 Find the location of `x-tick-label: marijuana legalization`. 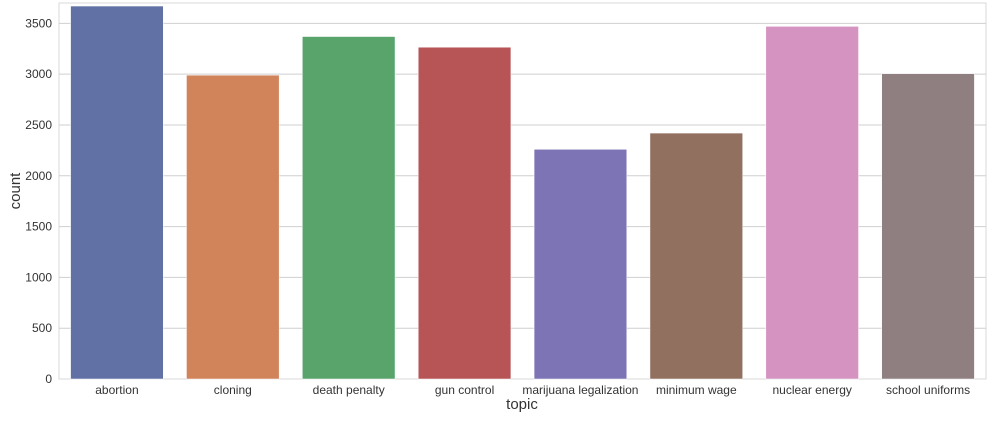

x-tick-label: marijuana legalization is located at coordinates (580, 390).